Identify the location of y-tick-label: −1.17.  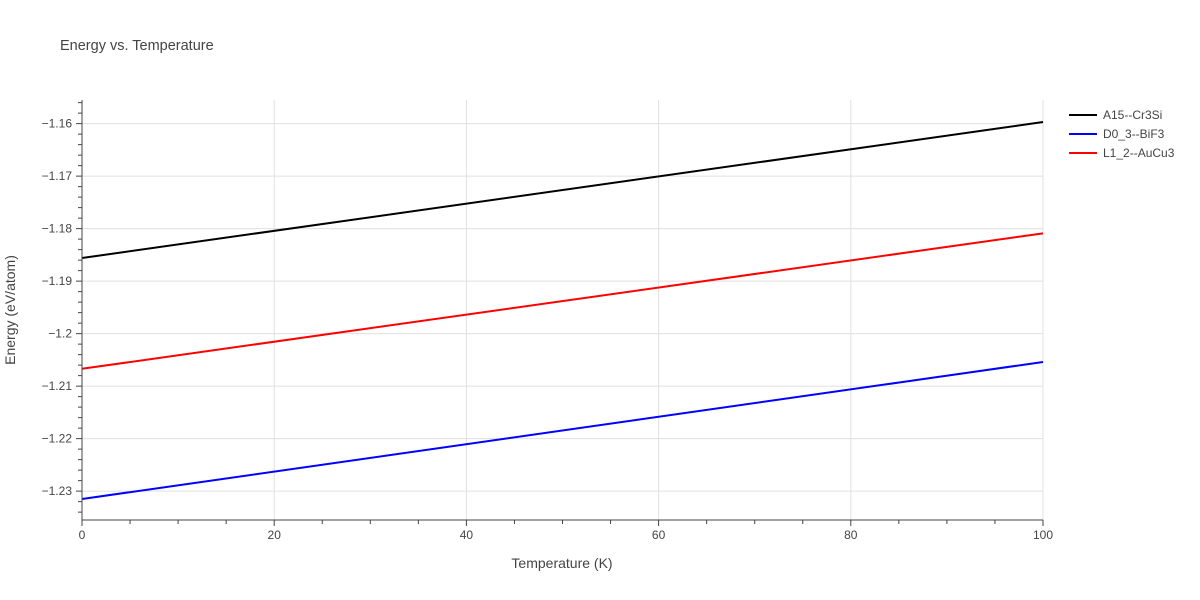
(57, 176).